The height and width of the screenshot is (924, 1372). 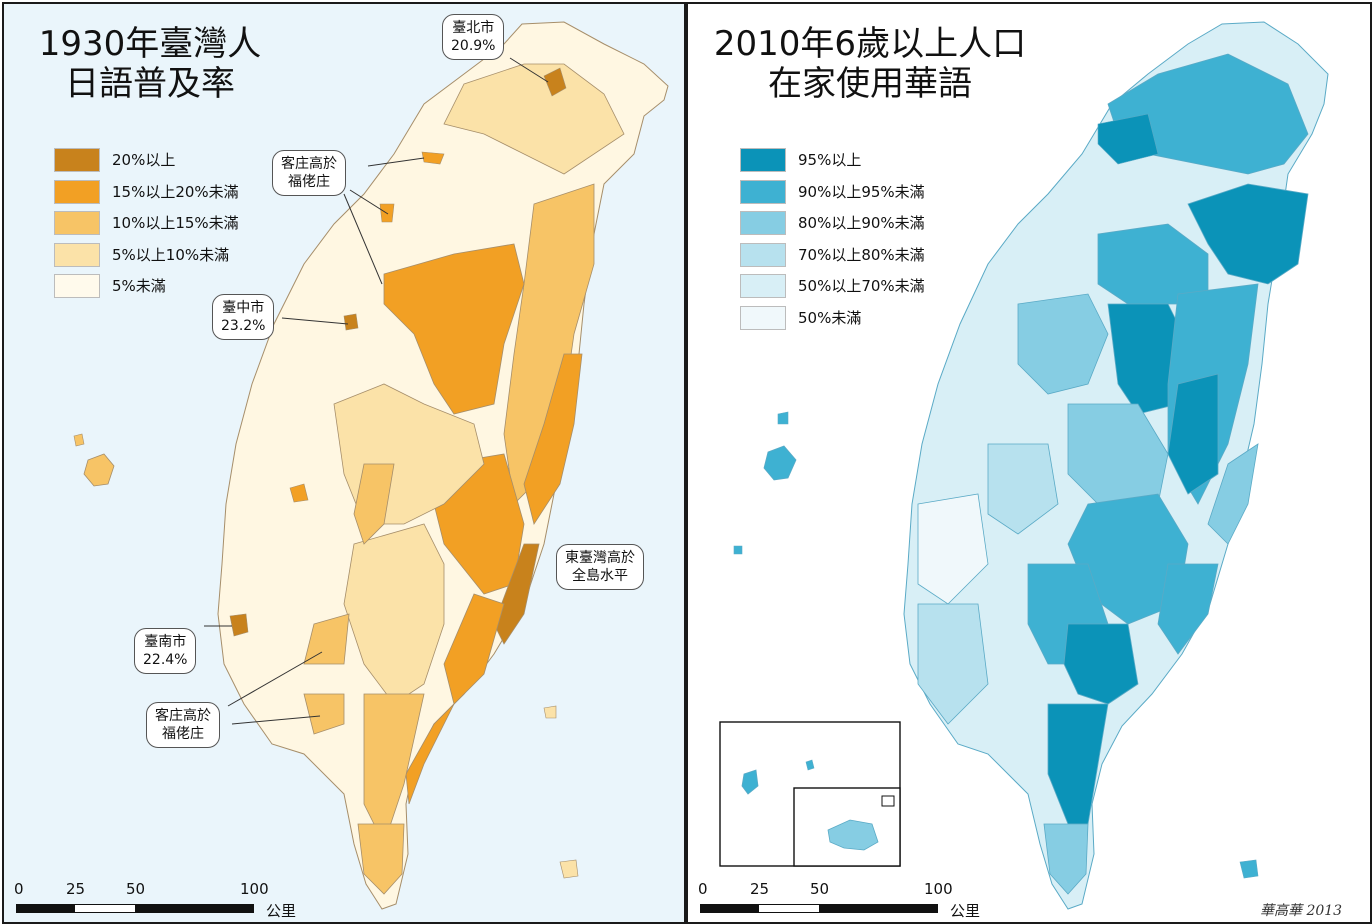 What do you see at coordinates (1301, 911) in the screenshot?
I see `author-signature: 華高華 2013` at bounding box center [1301, 911].